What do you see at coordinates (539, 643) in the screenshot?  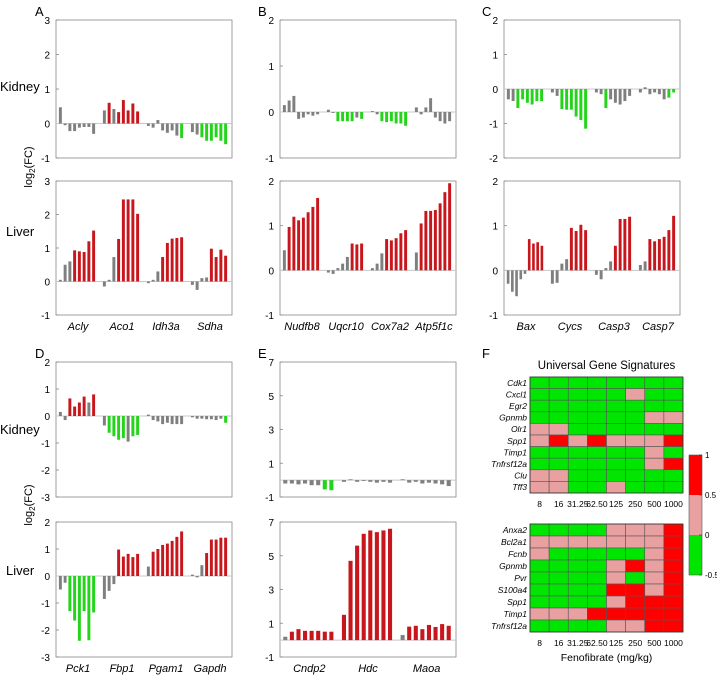 I see `heat-col-label: 8` at bounding box center [539, 643].